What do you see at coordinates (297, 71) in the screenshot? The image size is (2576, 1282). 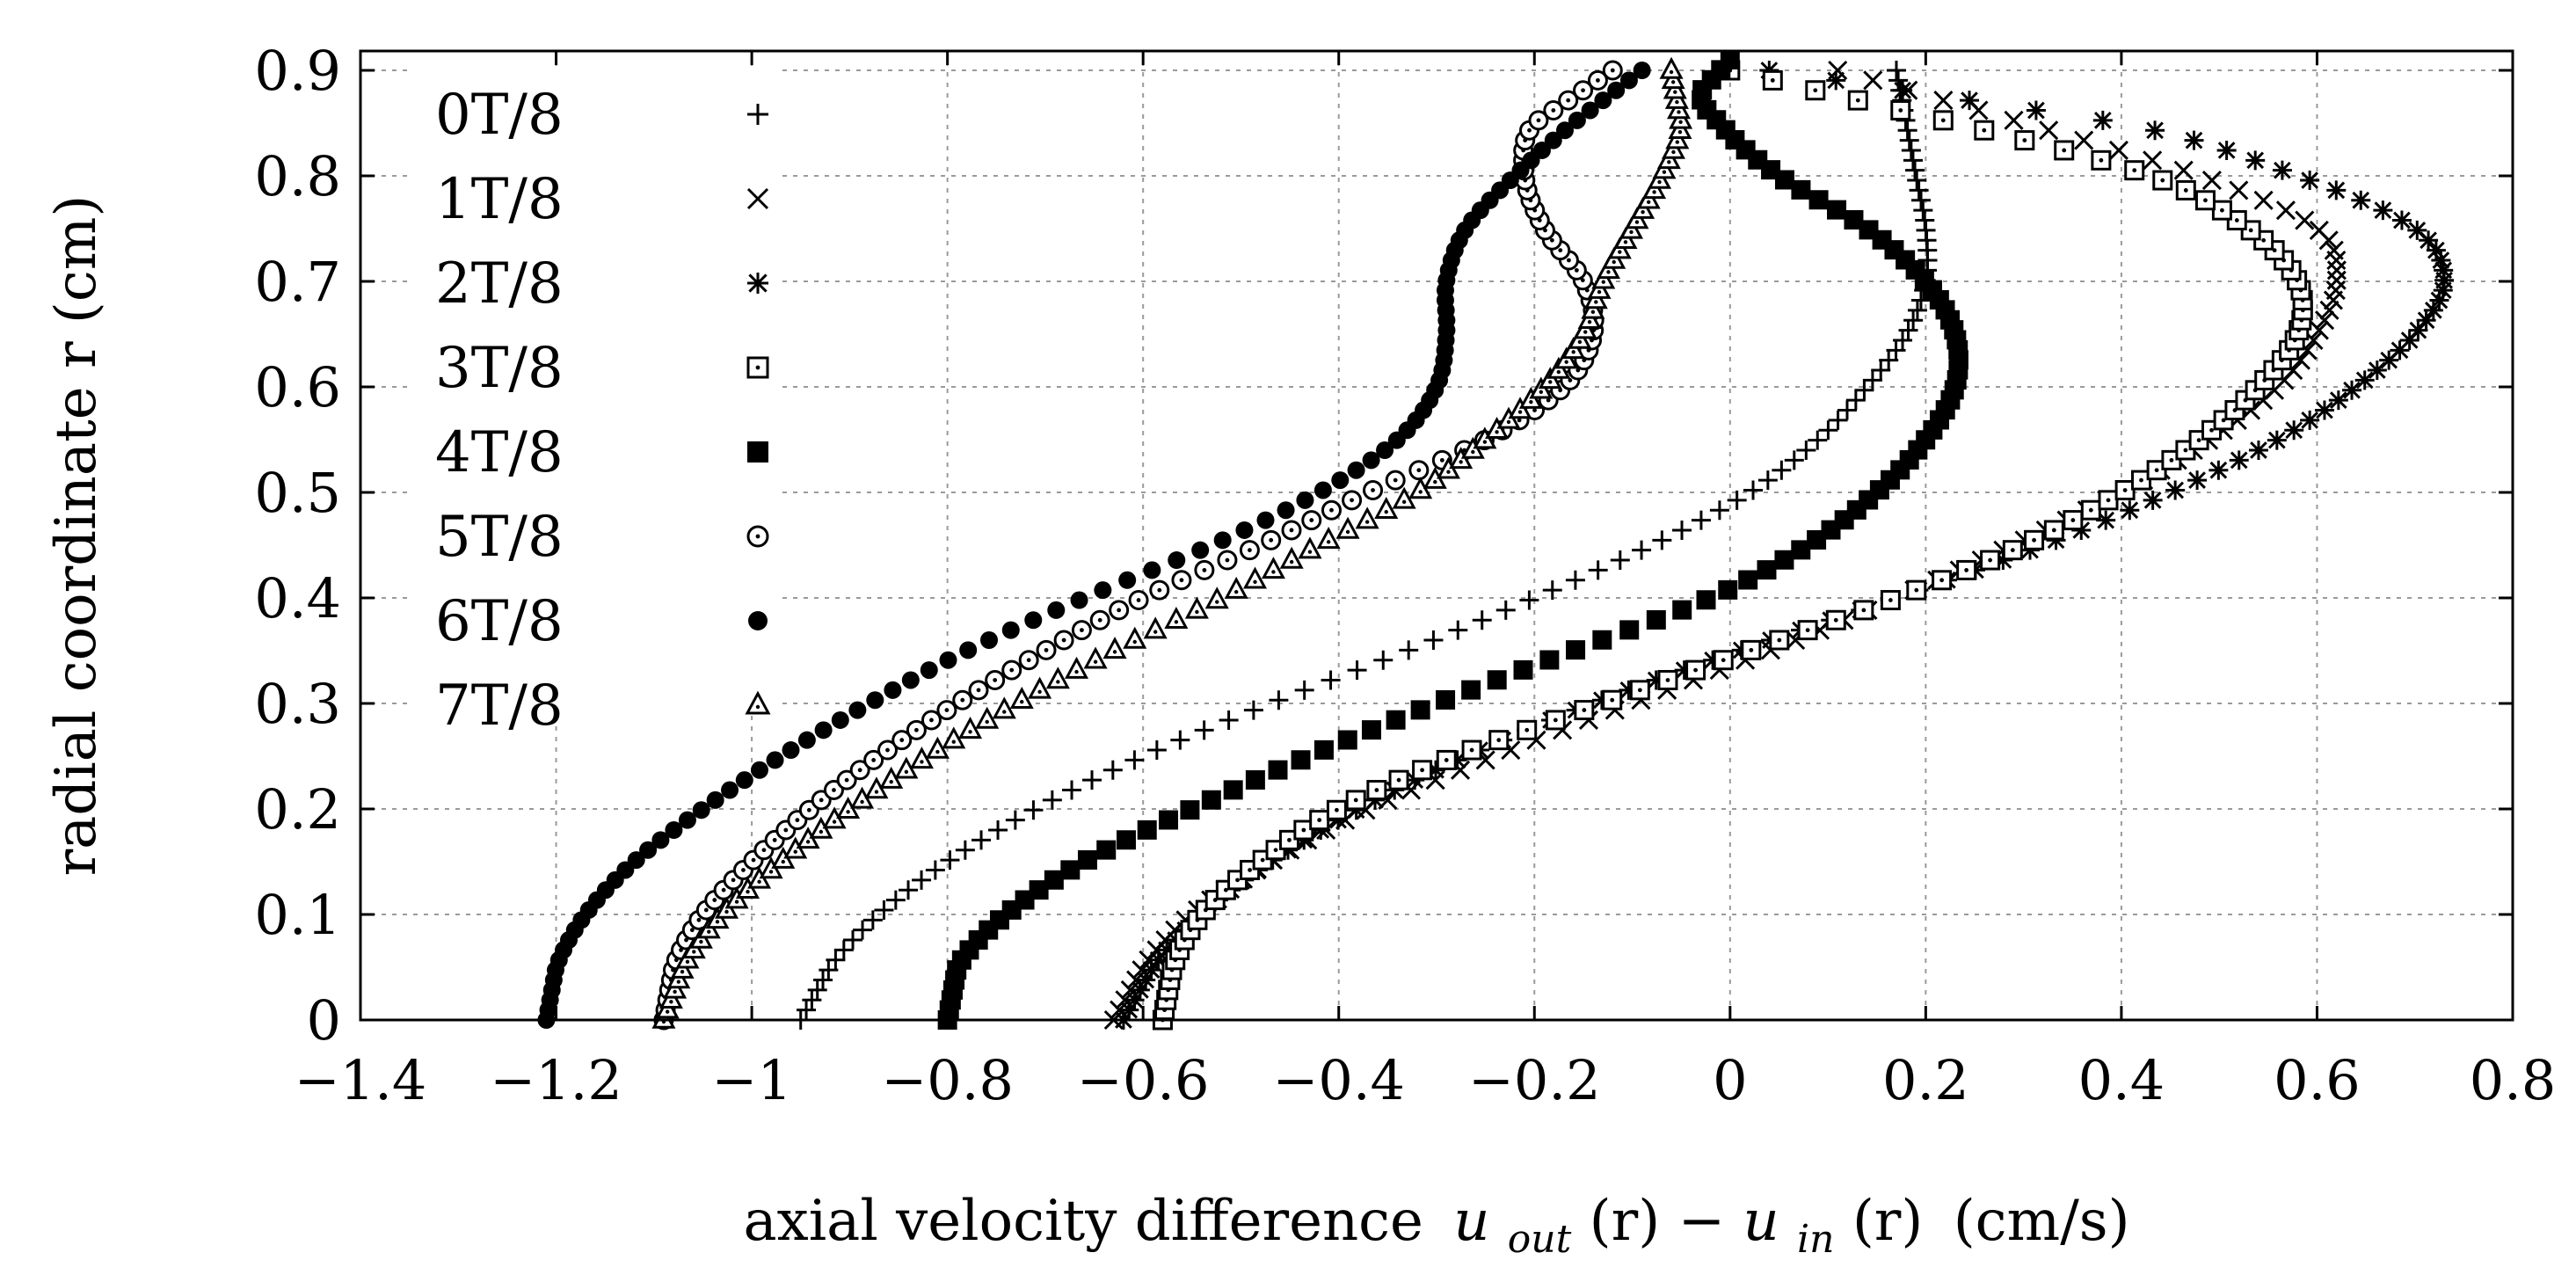 I see `y-tick-label: 0.9` at bounding box center [297, 71].